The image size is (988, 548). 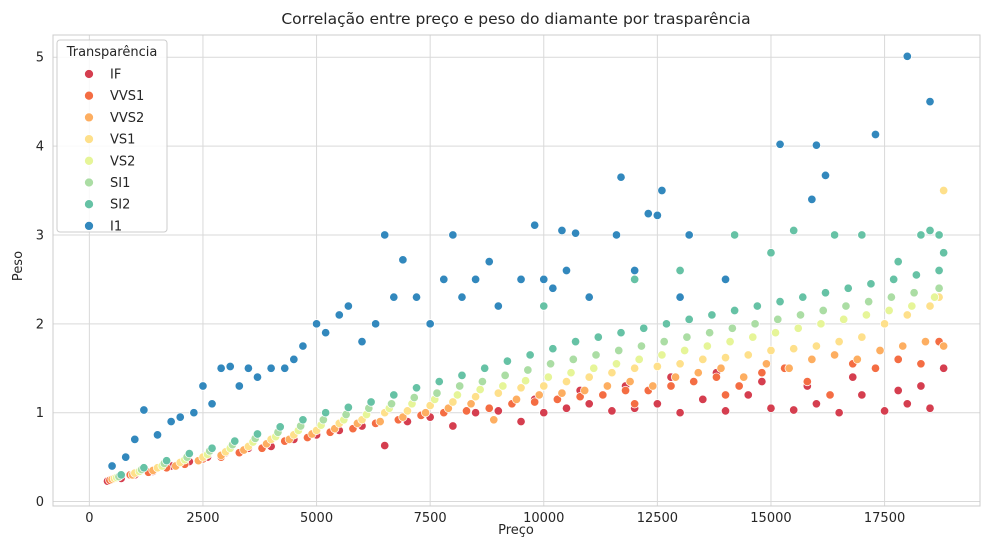 What do you see at coordinates (127, 96) in the screenshot?
I see `legend-entry: VVS1` at bounding box center [127, 96].